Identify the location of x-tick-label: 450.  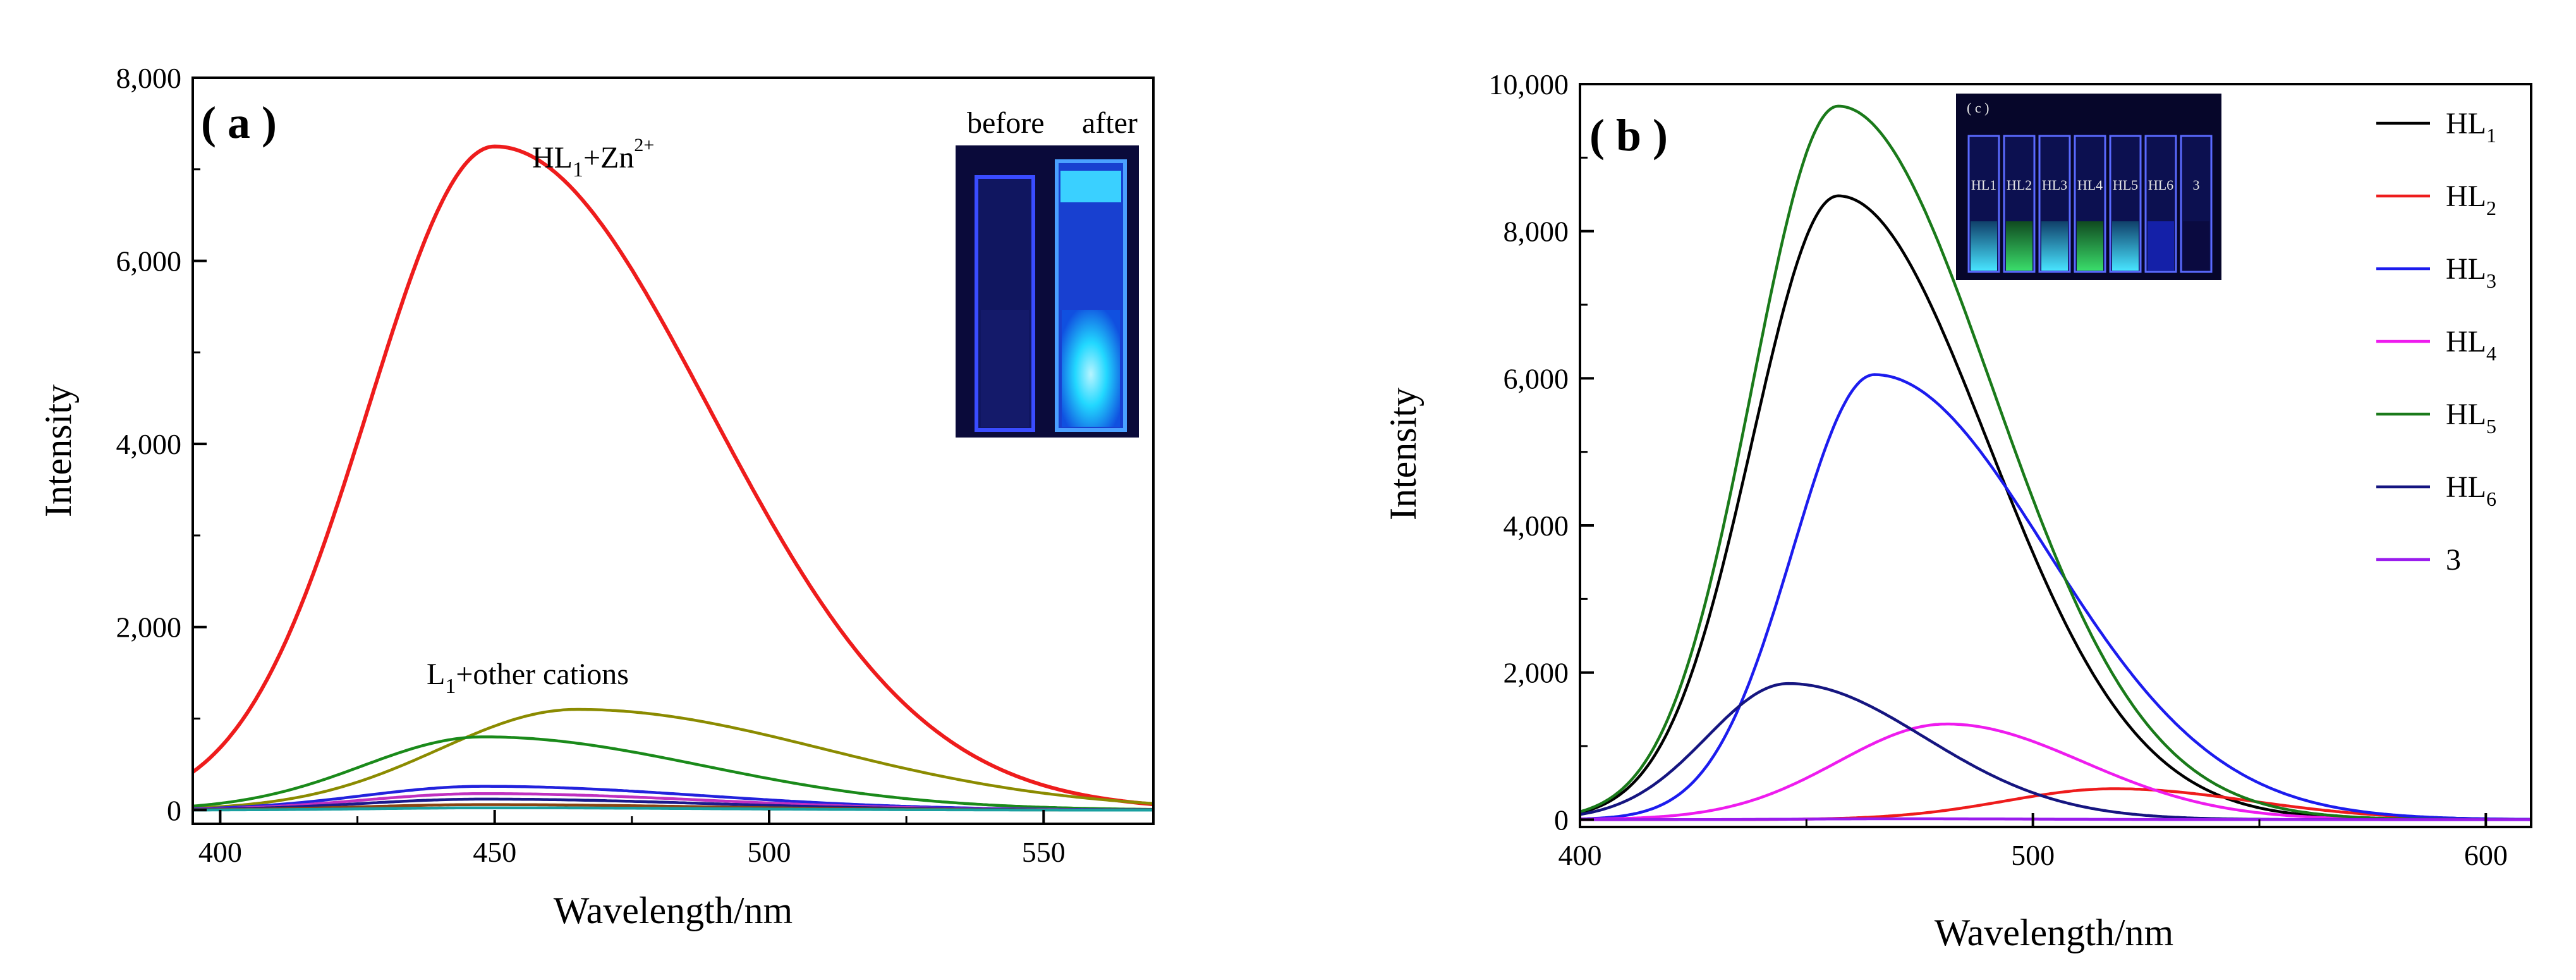
(494, 852).